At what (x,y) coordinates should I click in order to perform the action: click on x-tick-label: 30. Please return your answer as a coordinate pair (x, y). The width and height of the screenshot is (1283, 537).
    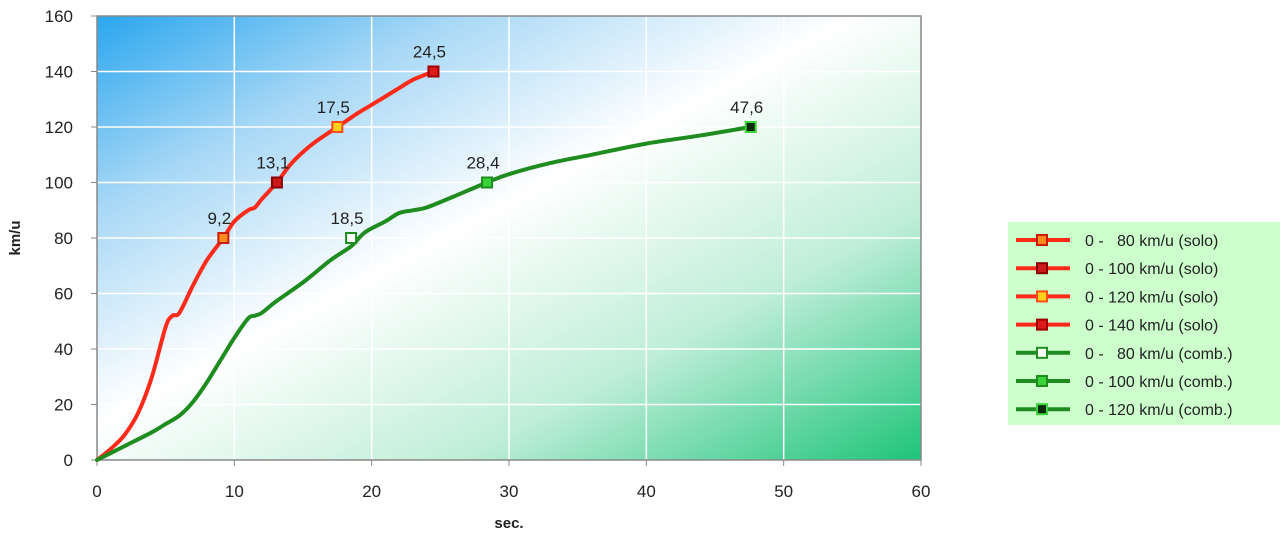
    Looking at the image, I should click on (509, 491).